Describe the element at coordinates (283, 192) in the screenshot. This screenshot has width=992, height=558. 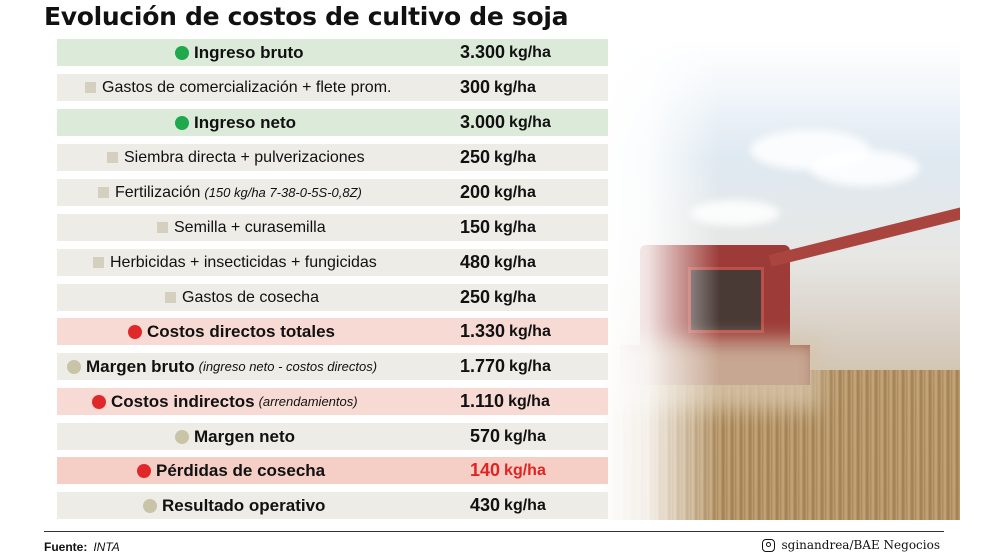
I see `row-note: (150 kg/ha 7-38-0-5S-0,8Z)` at that location.